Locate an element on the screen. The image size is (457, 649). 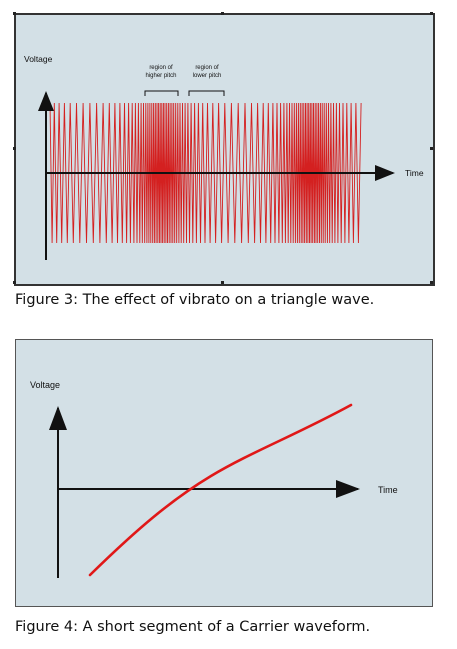
triangle-wave-trace is located at coordinates (205, 173).